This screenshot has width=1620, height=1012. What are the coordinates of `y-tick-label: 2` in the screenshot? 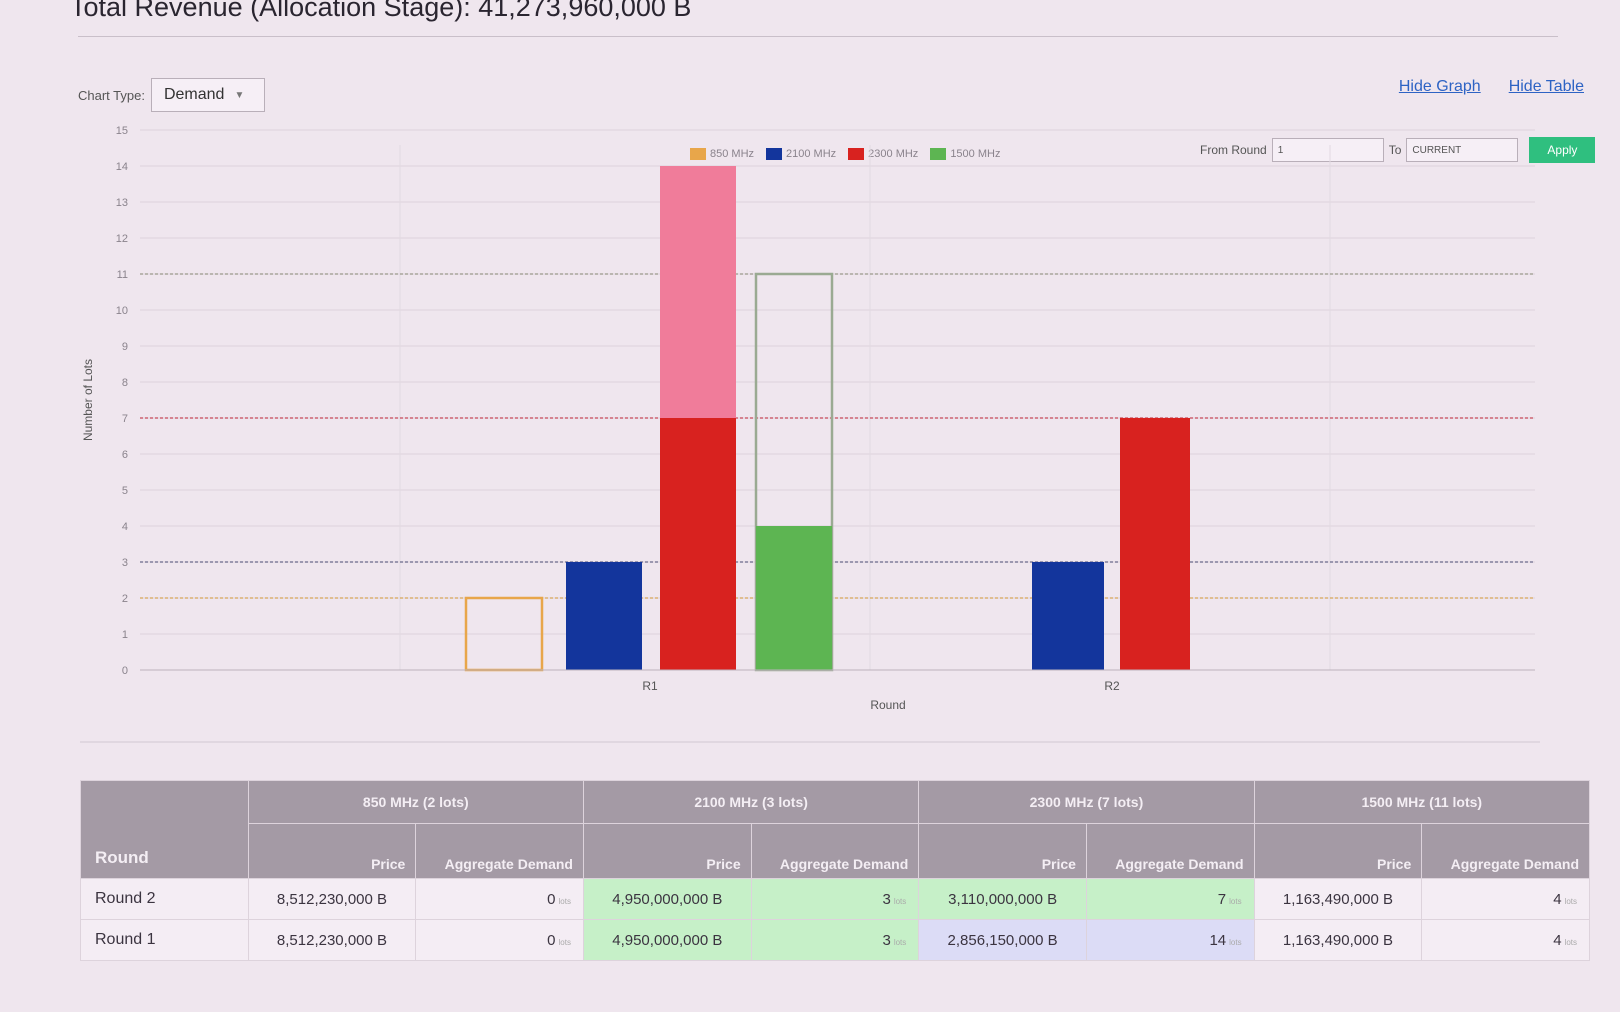 It's located at (125, 599).